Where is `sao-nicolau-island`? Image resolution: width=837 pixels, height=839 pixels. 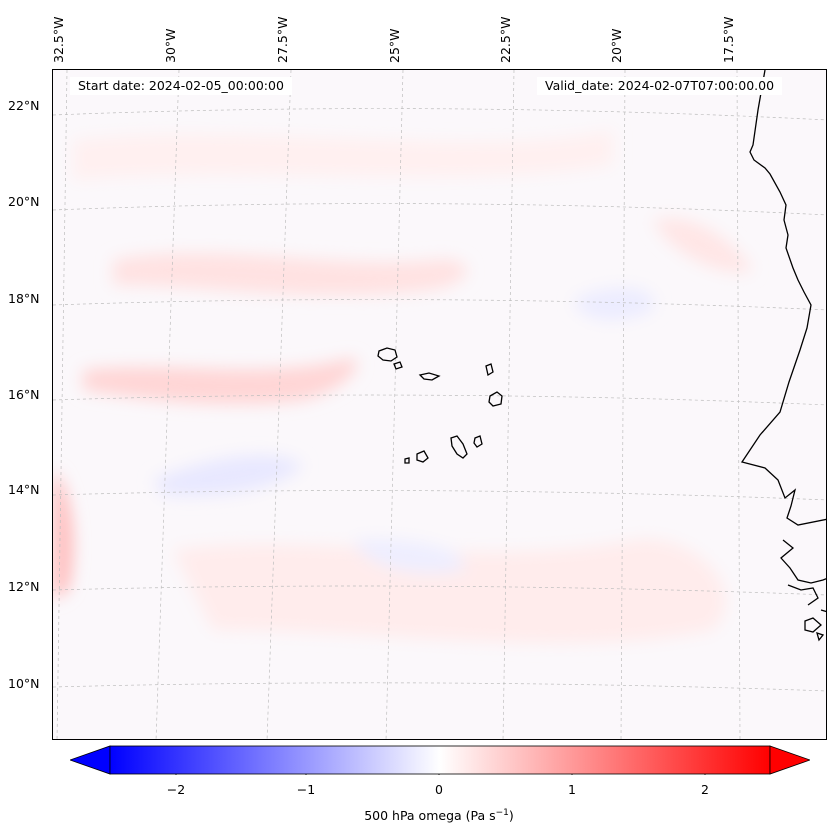 sao-nicolau-island is located at coordinates (429, 376).